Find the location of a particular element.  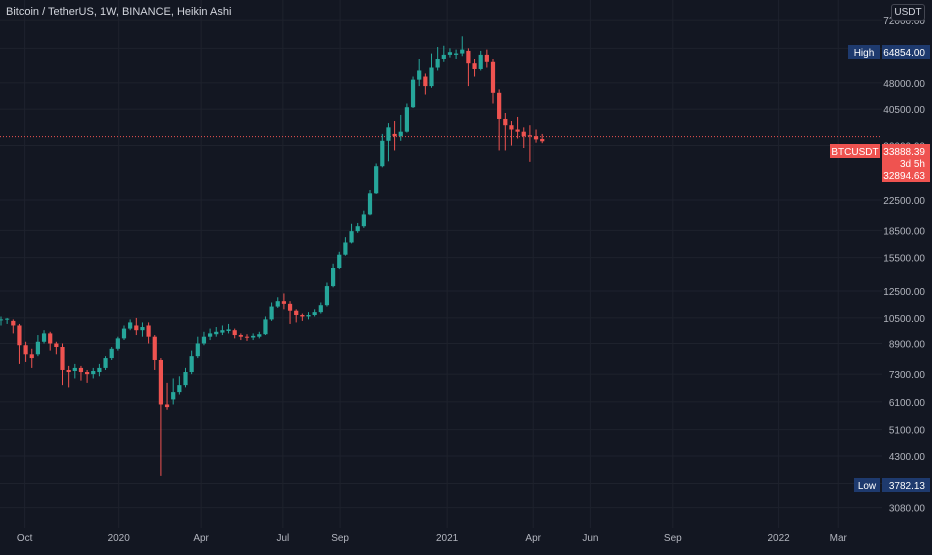

time-axis-bg is located at coordinates (441, 539).